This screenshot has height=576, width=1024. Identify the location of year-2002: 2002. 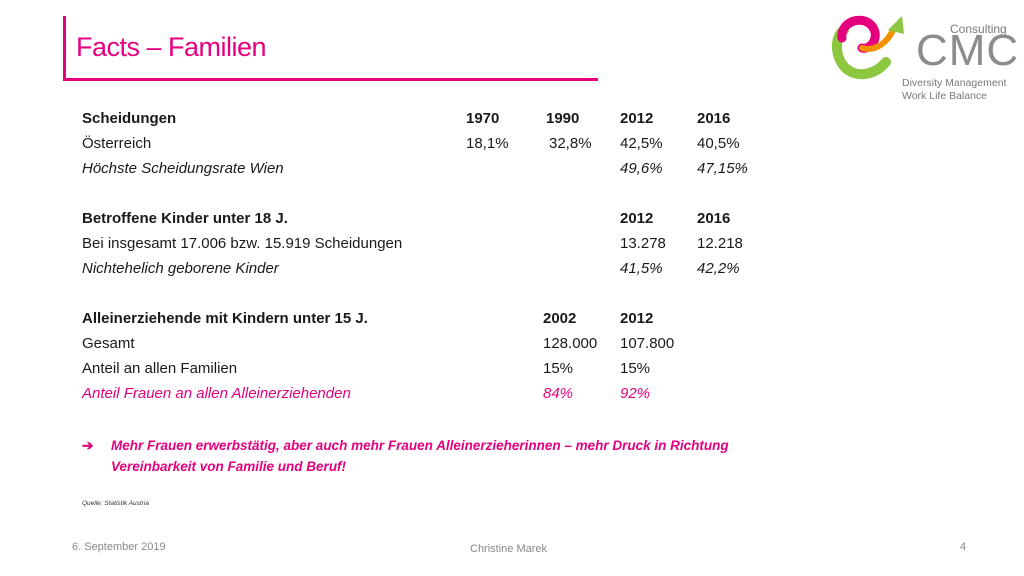
(560, 318).